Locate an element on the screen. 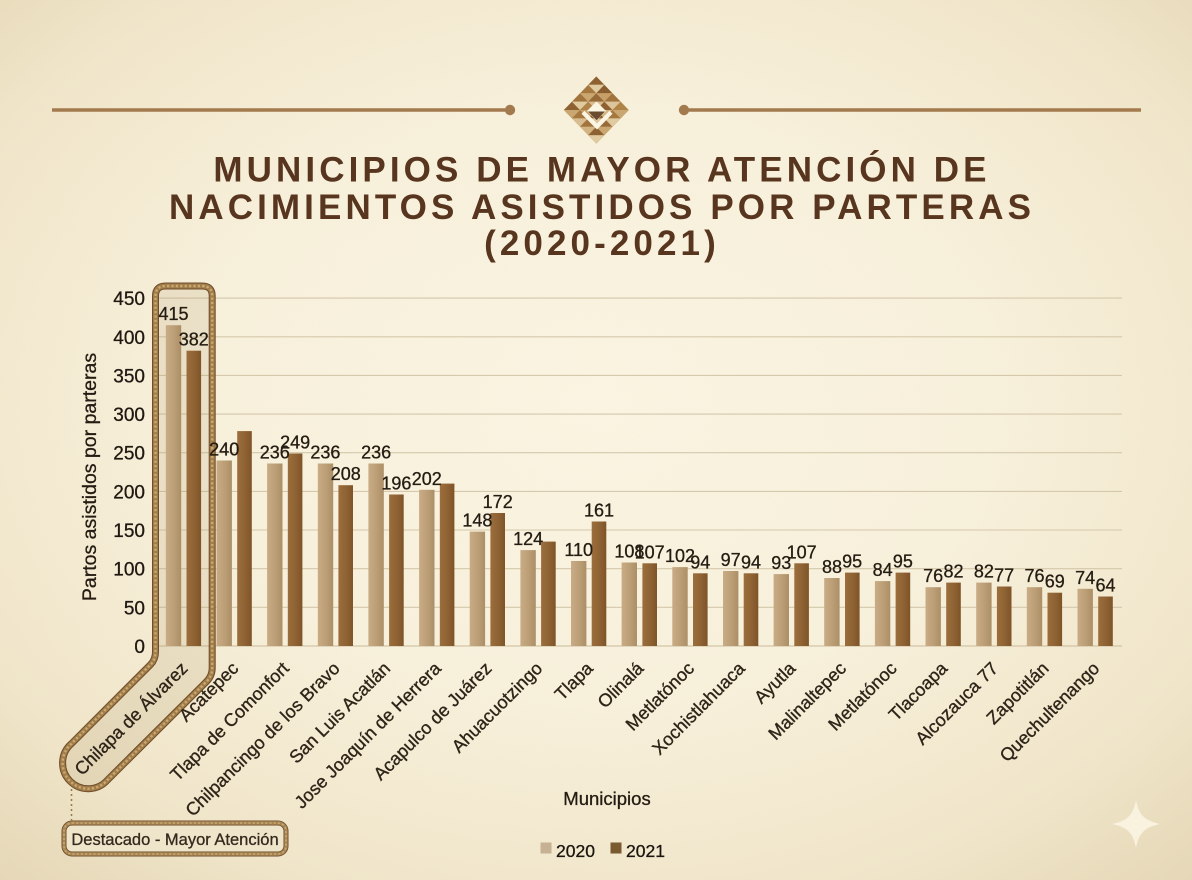 This screenshot has width=1192, height=880. svg-text: 350 is located at coordinates (129, 376).